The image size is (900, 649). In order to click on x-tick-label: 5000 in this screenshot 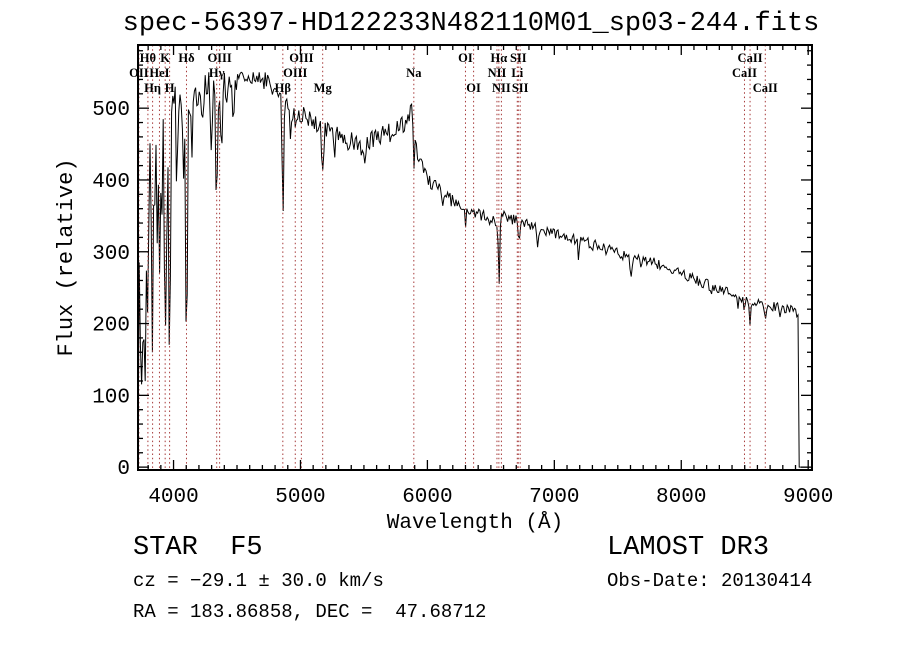, I will do `click(300, 497)`.